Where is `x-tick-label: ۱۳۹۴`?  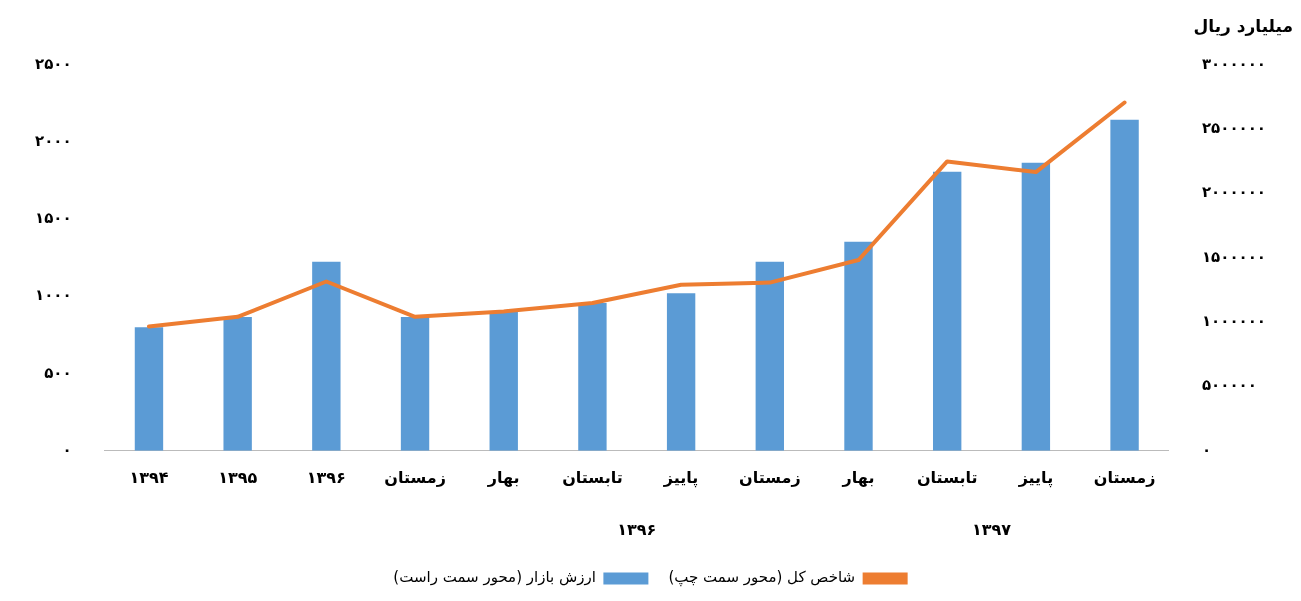
x-tick-label: ۱۳۹۴ is located at coordinates (149, 477).